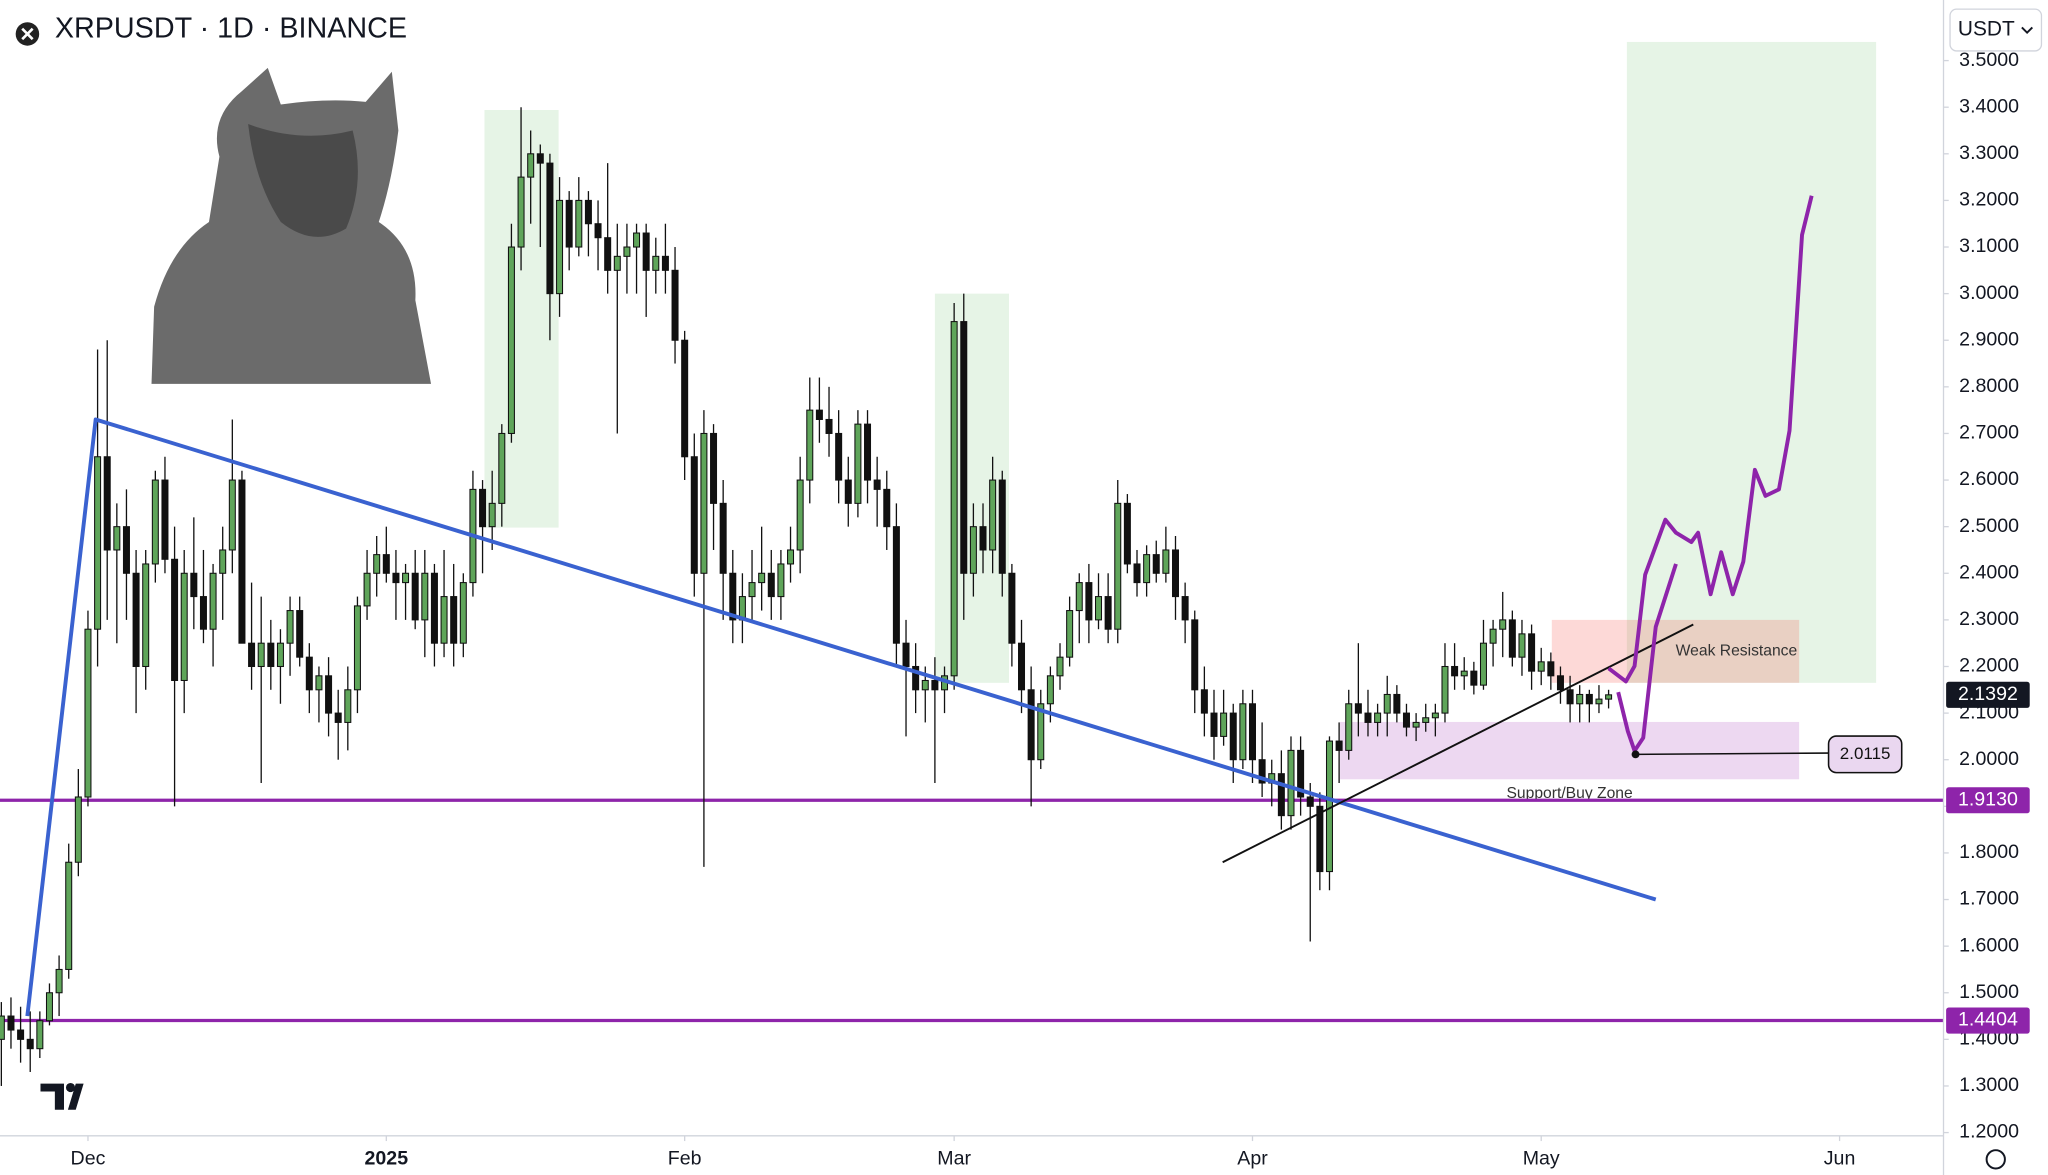 This screenshot has width=2048, height=1175. I want to click on currency-label: USDT, so click(1986, 29).